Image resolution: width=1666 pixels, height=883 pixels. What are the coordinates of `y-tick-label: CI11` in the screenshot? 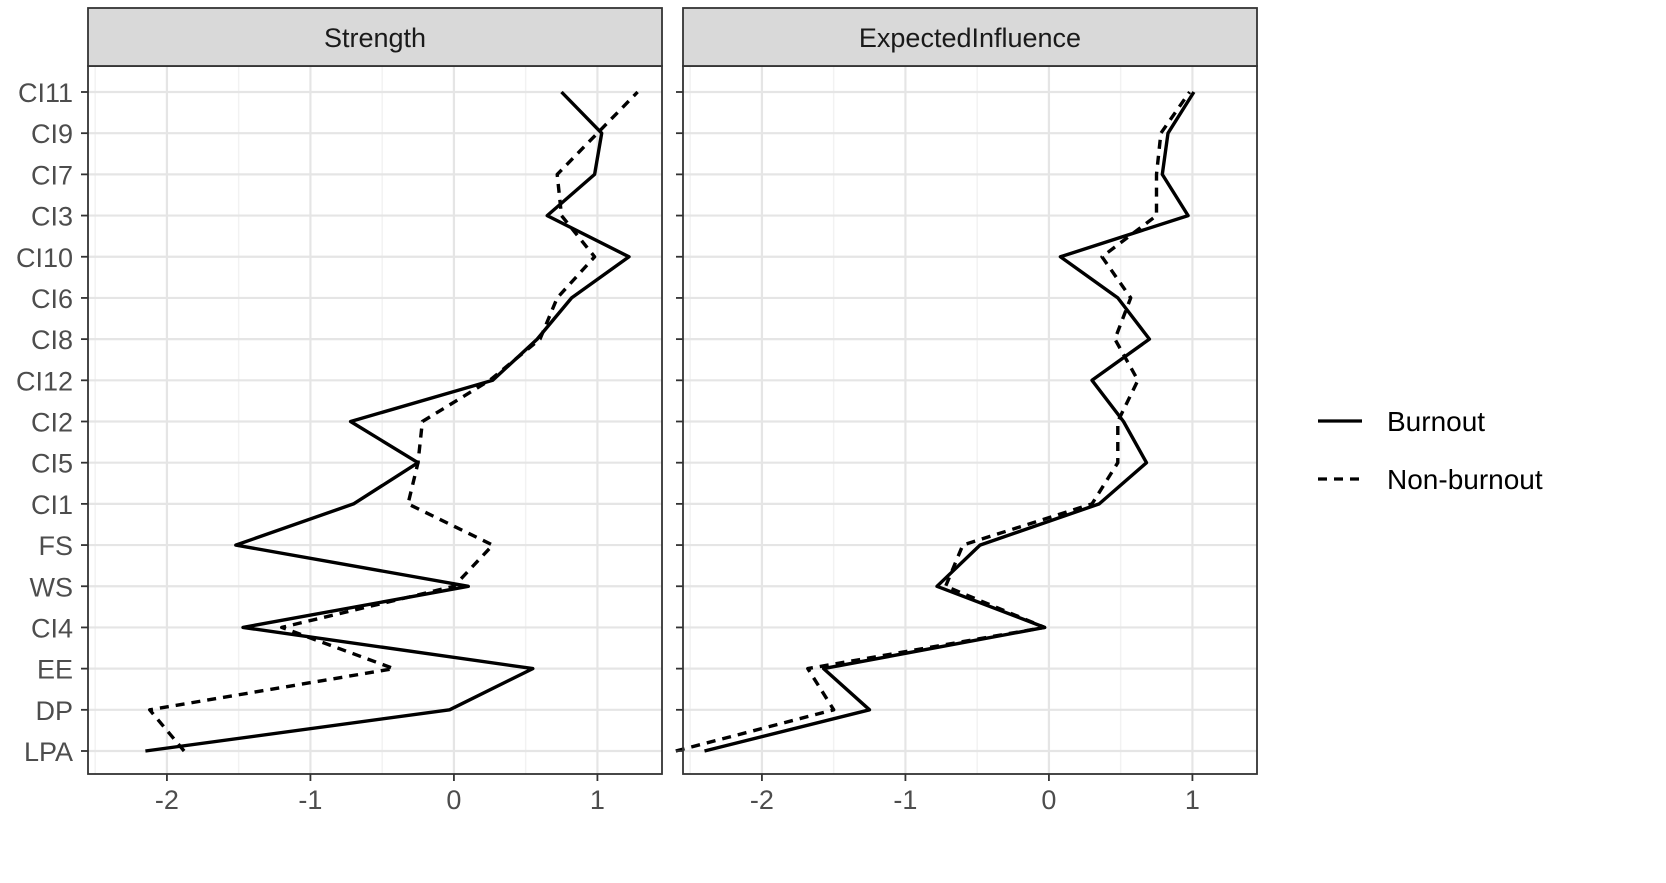 It's located at (45, 93).